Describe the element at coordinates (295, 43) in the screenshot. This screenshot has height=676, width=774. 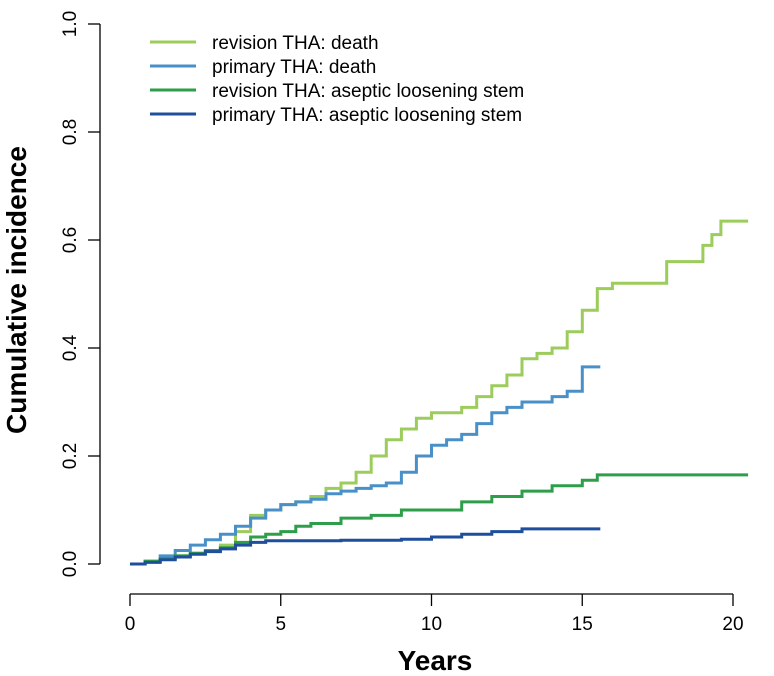
I see `legend-label: revision THA: death` at that location.